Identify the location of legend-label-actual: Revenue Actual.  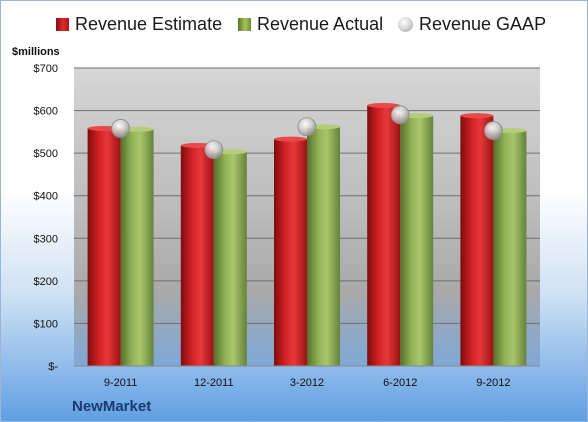
(320, 24).